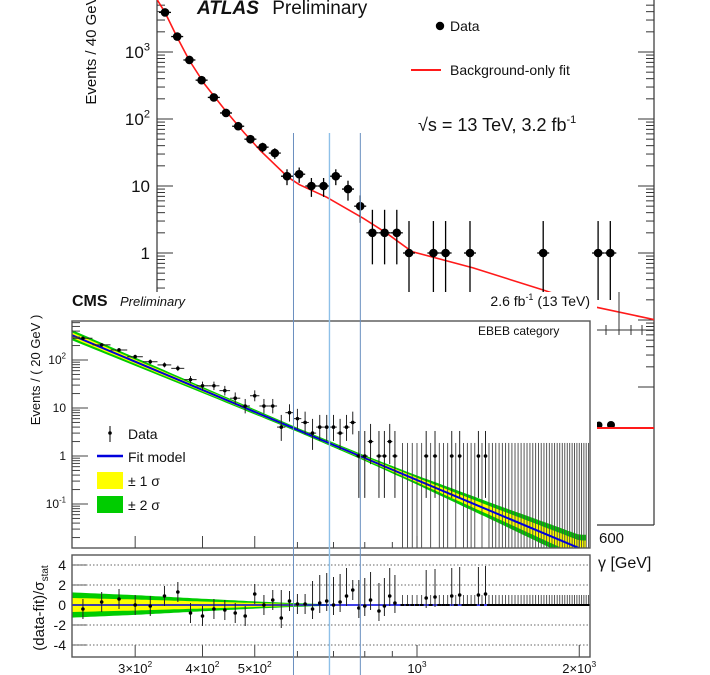  Describe the element at coordinates (495, 495) in the screenshot. I see `cms-empty-bins` at that location.